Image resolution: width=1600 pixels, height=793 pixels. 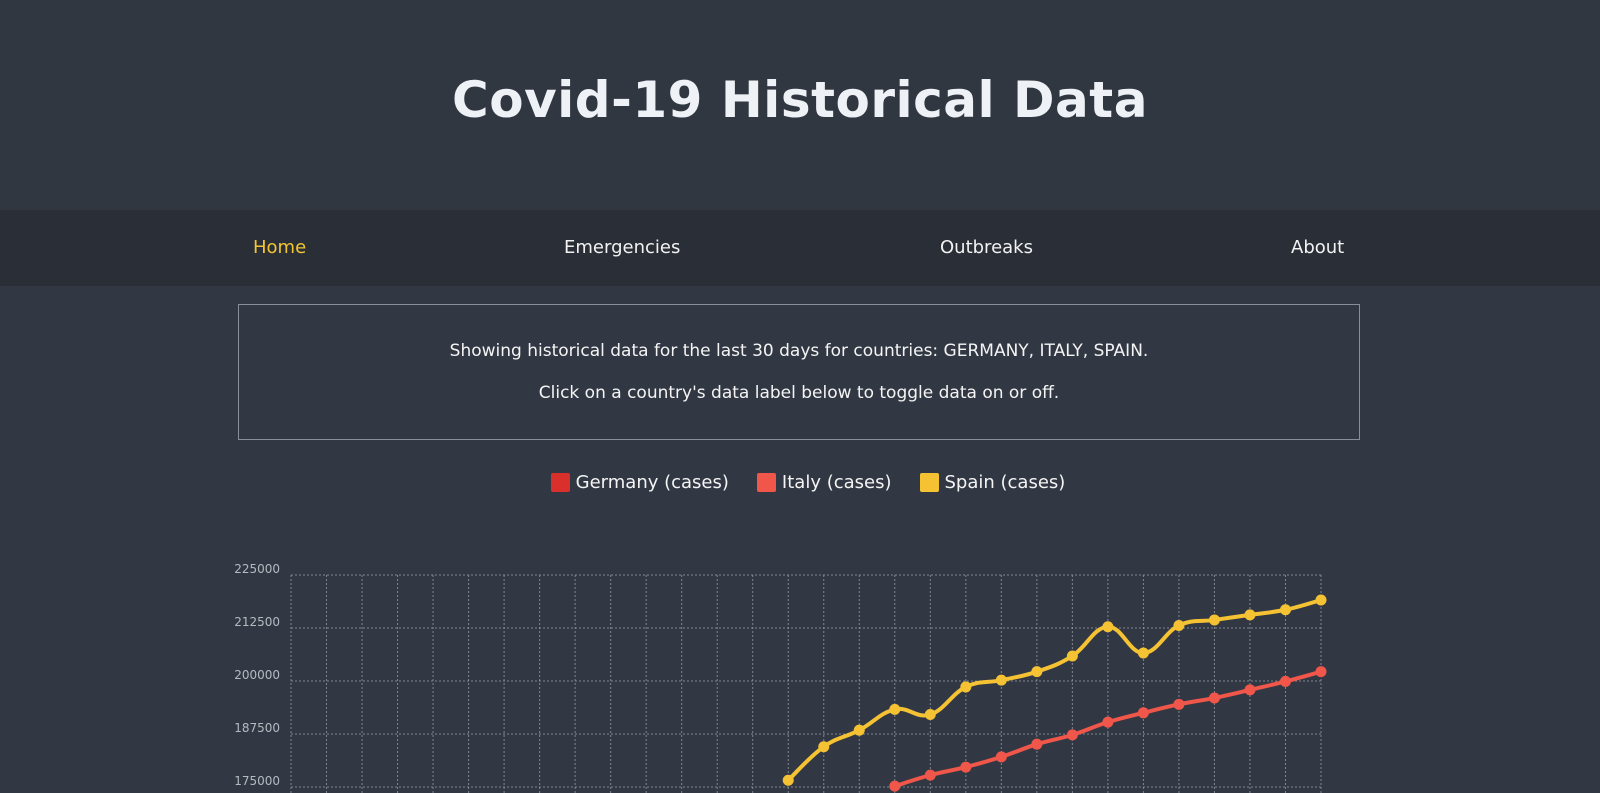 What do you see at coordinates (766, 482) in the screenshot?
I see `legend-swatch-italy` at bounding box center [766, 482].